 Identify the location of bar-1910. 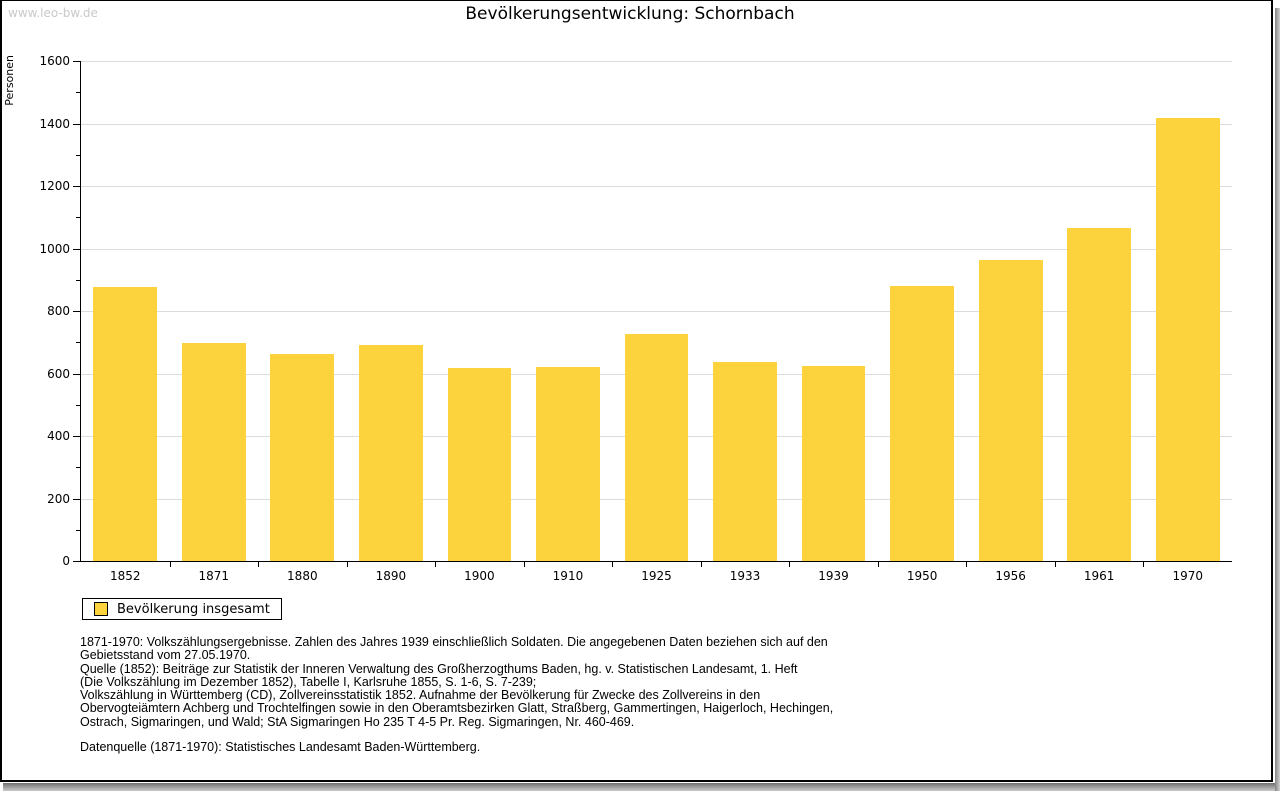
(568, 463).